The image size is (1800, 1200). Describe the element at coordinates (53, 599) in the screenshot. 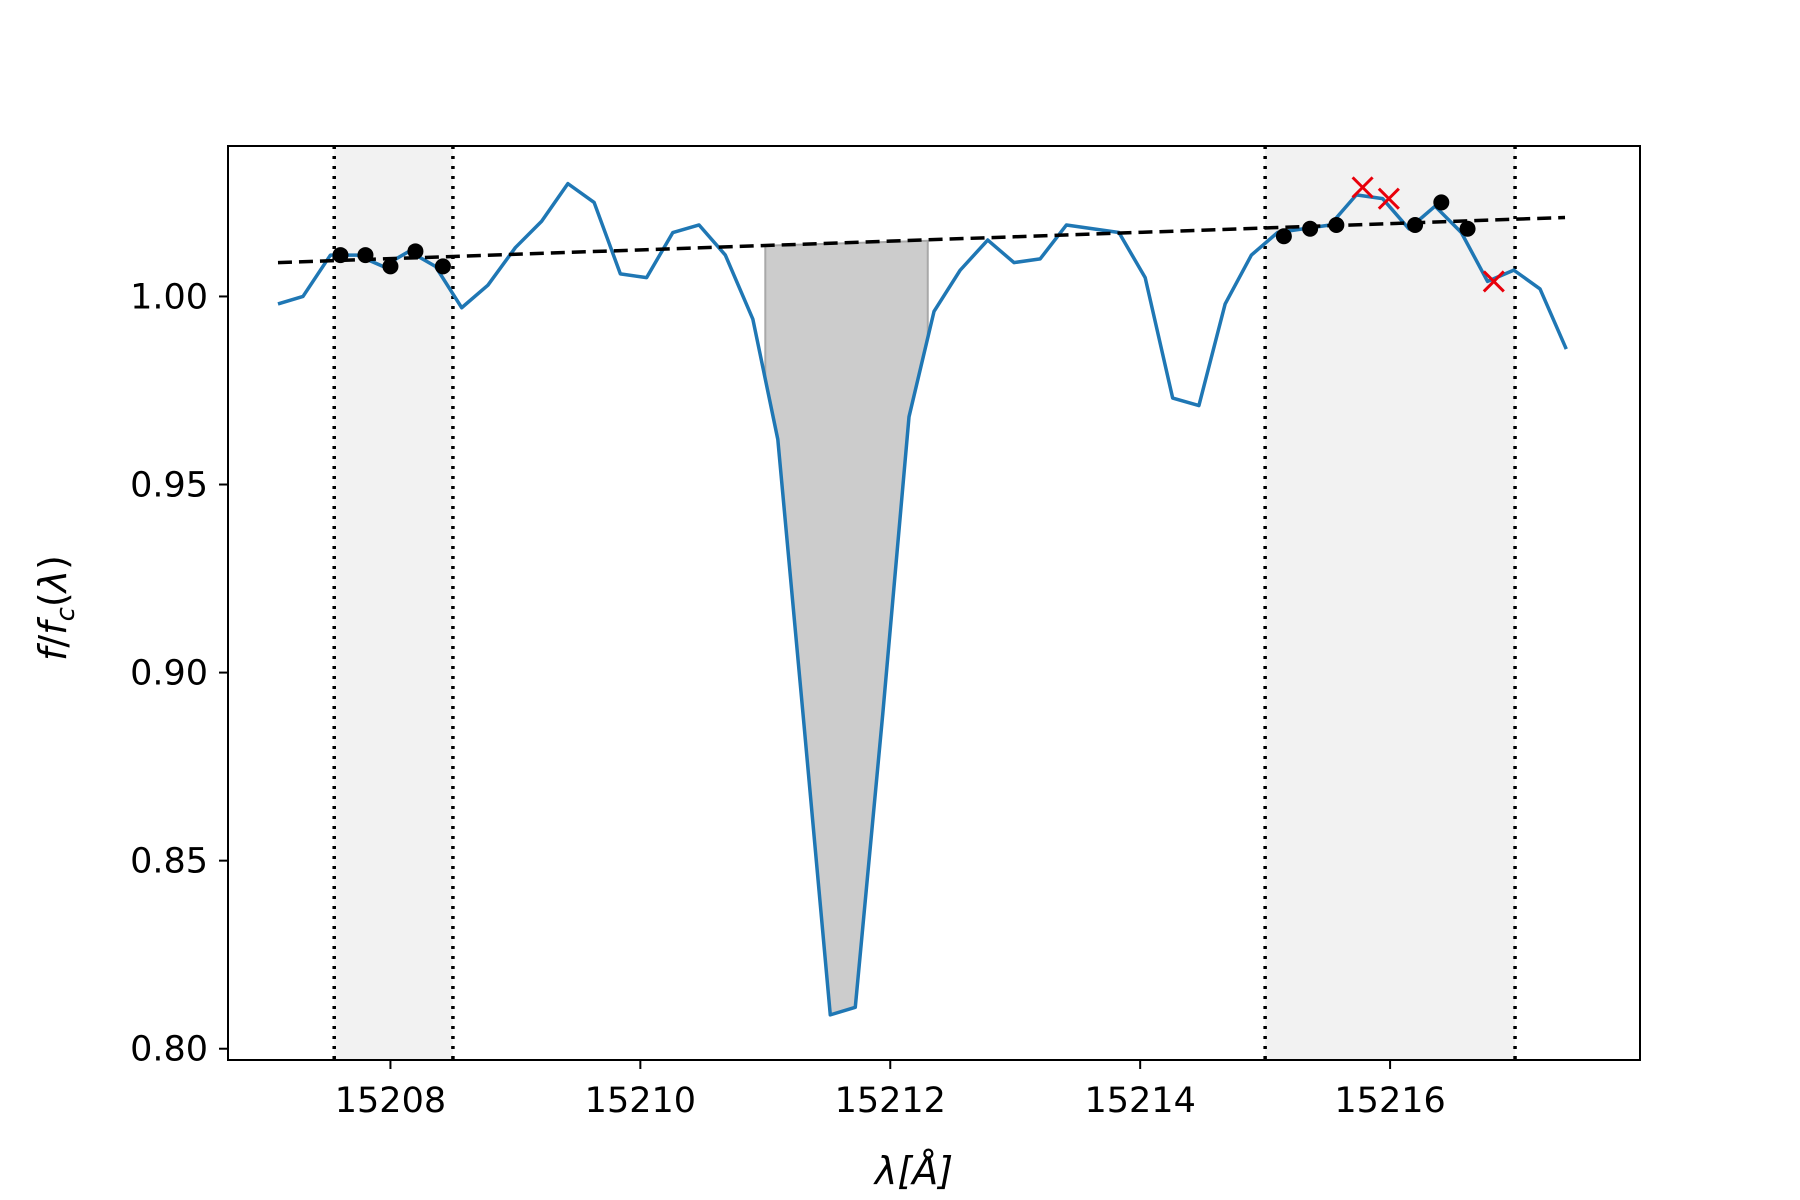

I see `y-axis-label-paren: (` at that location.